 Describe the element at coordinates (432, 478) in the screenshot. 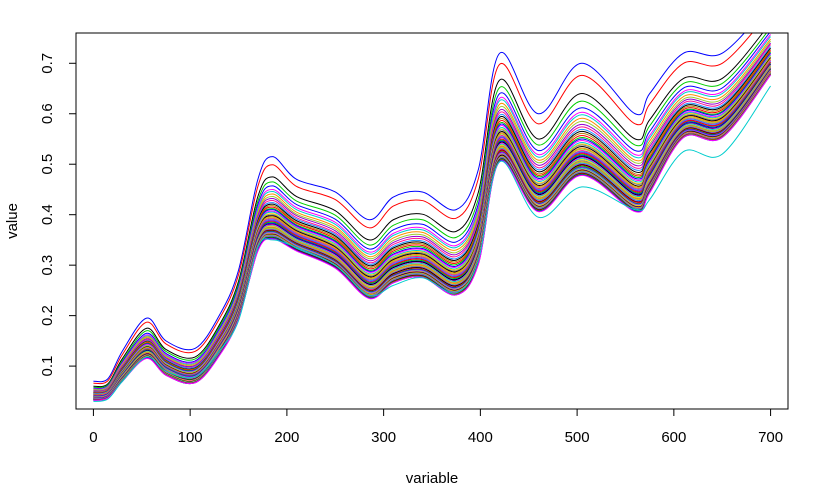

I see `x-axis-title: variable` at that location.